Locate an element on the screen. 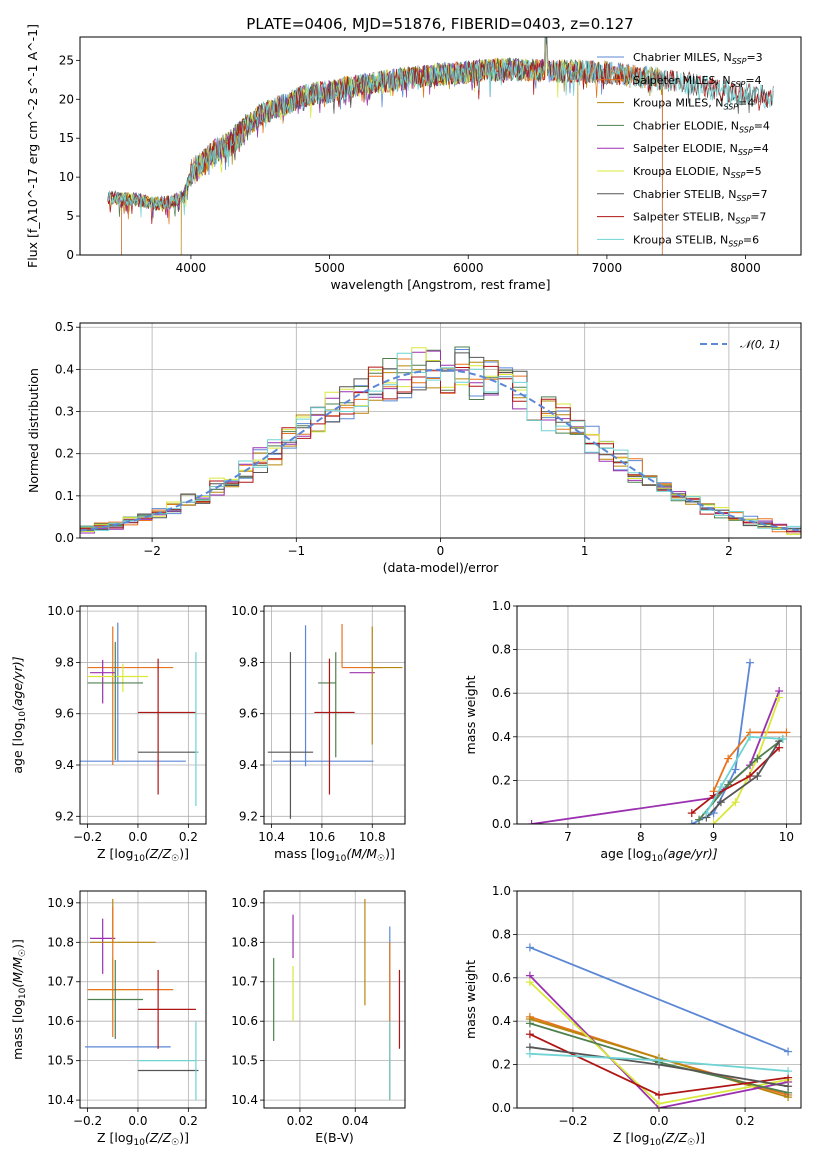 The height and width of the screenshot is (1170, 819). y-tick-label: 10 is located at coordinates (66, 177).